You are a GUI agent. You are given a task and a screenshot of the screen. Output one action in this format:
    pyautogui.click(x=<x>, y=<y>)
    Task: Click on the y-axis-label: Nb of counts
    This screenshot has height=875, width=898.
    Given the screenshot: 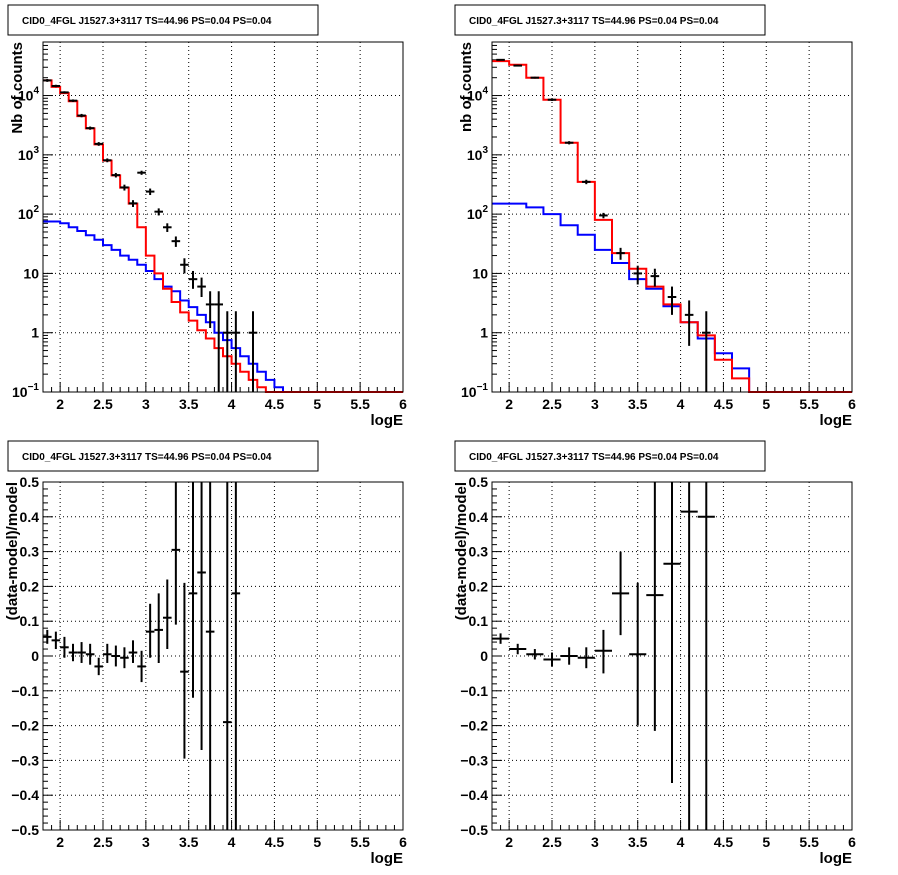 What is the action you would take?
    pyautogui.click(x=17, y=88)
    